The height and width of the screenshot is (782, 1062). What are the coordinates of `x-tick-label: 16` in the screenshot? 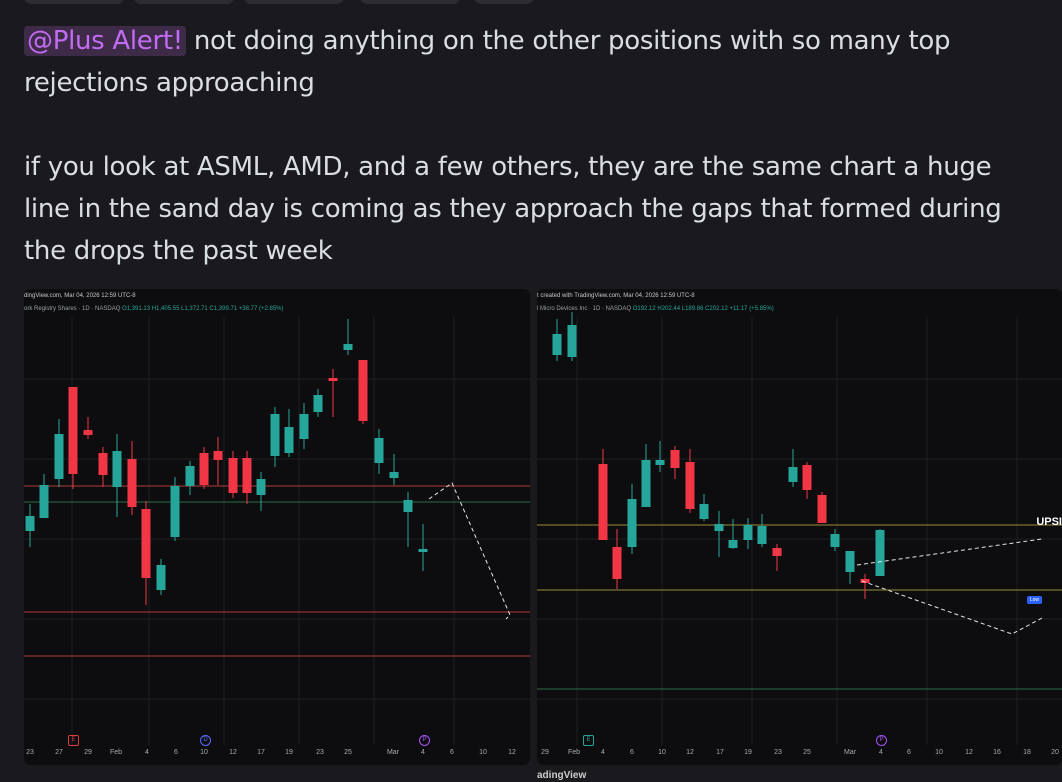 It's located at (997, 752).